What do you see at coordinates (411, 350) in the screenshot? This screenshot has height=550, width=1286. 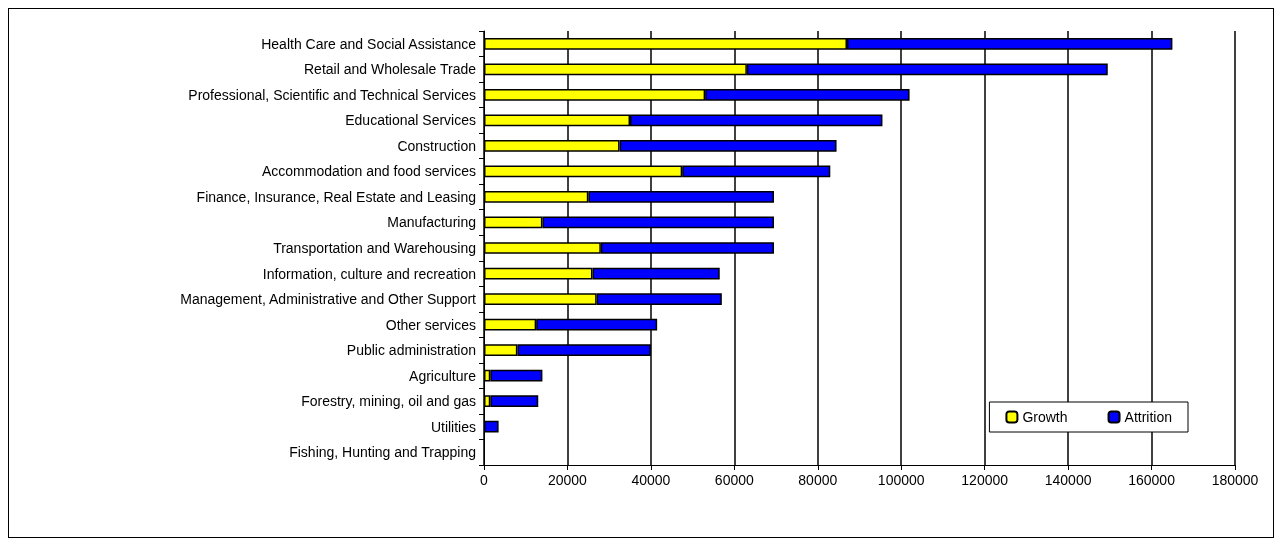 I see `y-tick-label: Public administration` at bounding box center [411, 350].